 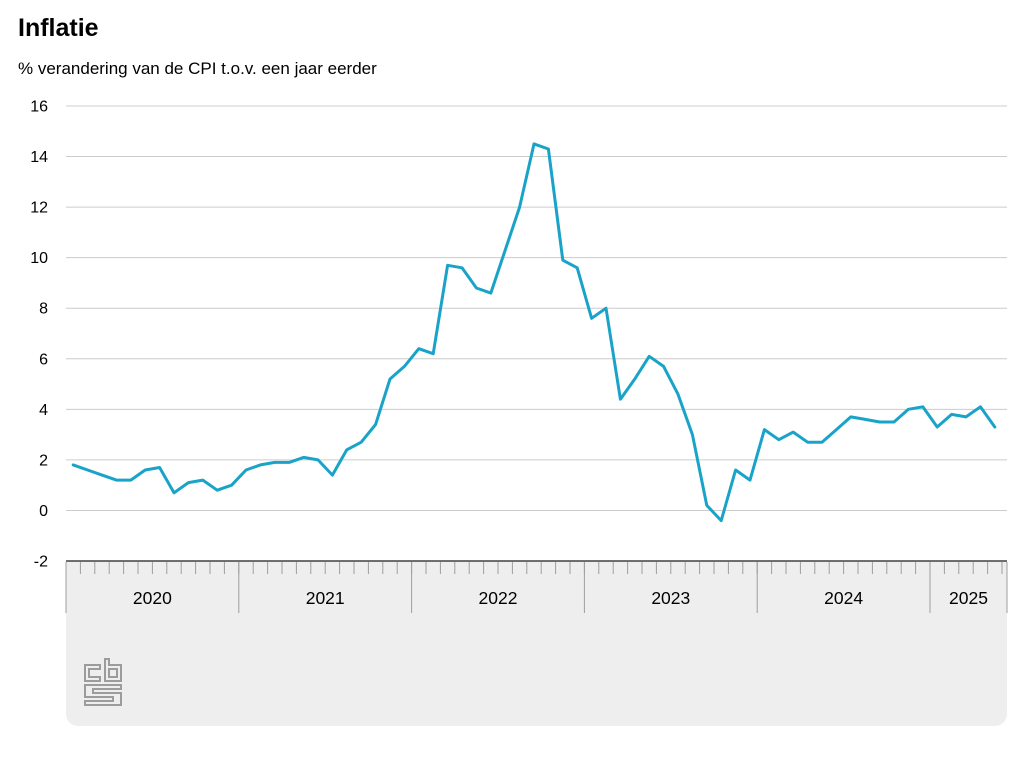 I want to click on year-label: 2025, so click(x=968, y=598).